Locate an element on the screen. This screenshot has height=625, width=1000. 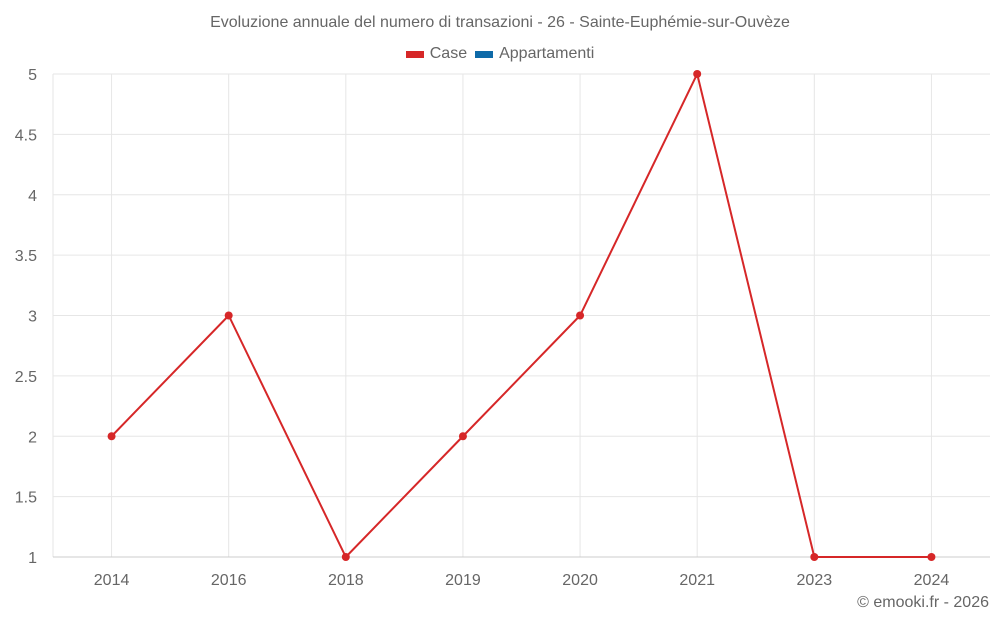
y-tick-label: 1.5 is located at coordinates (26, 498).